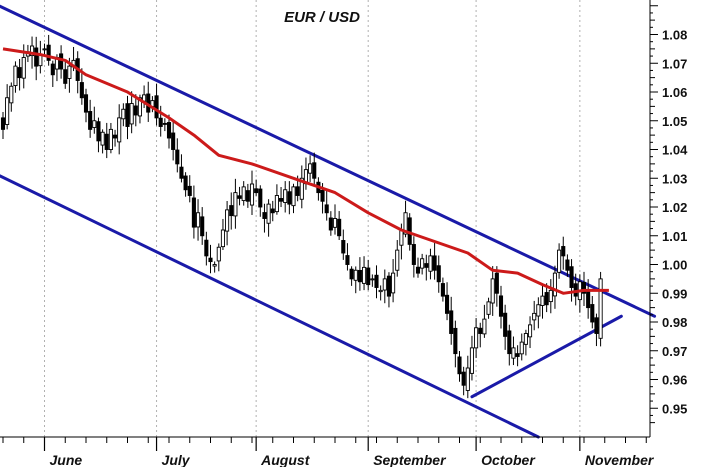 The image size is (720, 467). Describe the element at coordinates (674, 207) in the screenshot. I see `y-tick-label: 1.02` at that location.